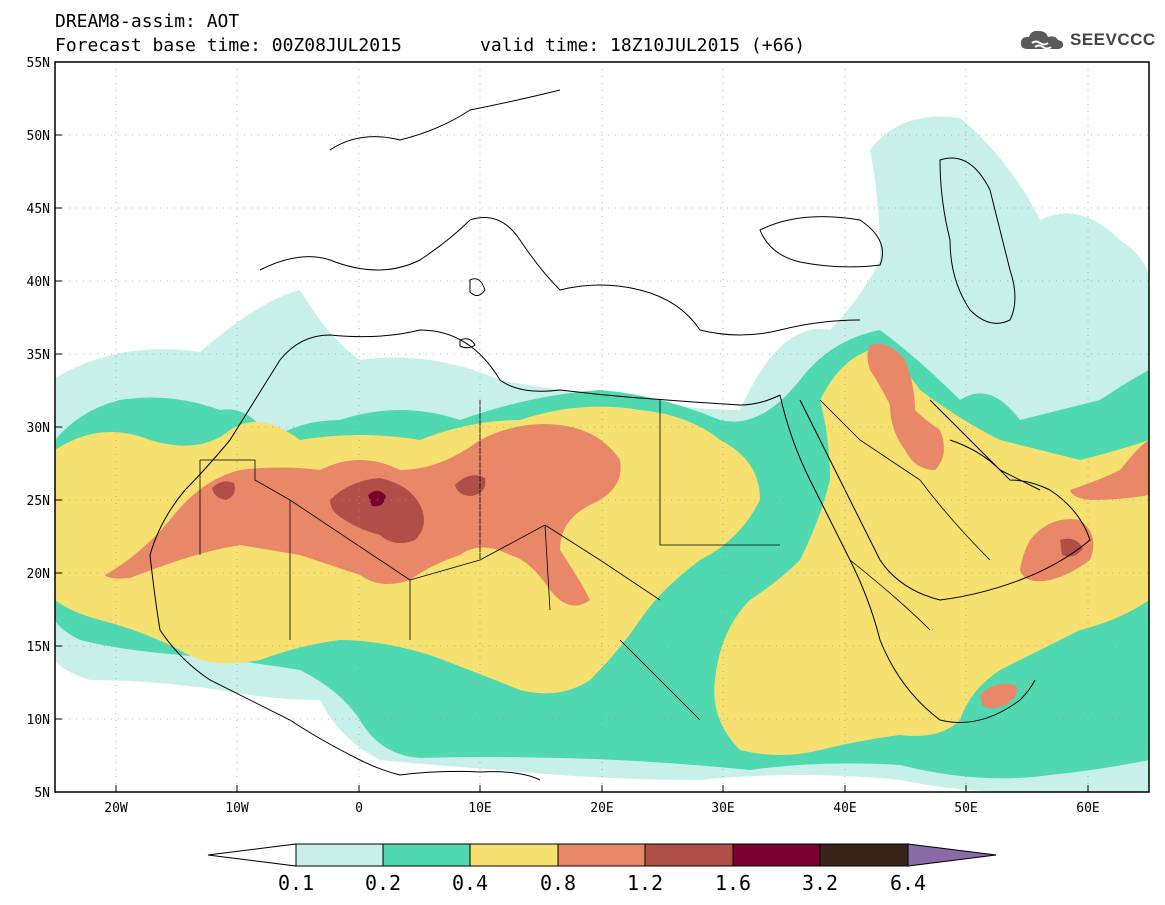  I want to click on lat-label: 25N, so click(38, 501).